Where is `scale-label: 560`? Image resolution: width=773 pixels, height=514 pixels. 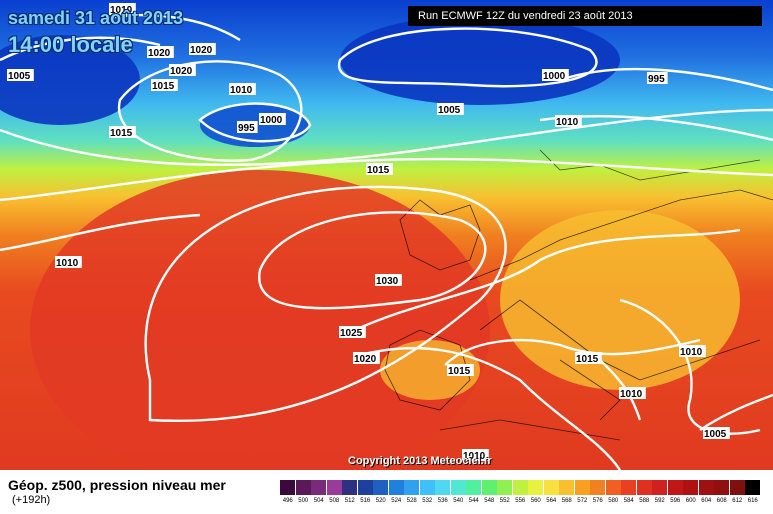
scale-label: 560 is located at coordinates (535, 501).